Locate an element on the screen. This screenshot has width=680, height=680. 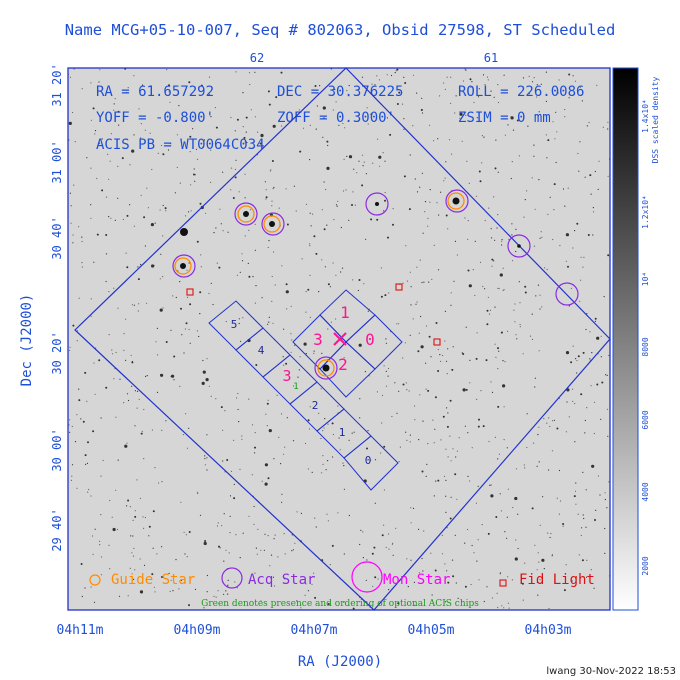
guide-star-marker is located at coordinates (456, 201).